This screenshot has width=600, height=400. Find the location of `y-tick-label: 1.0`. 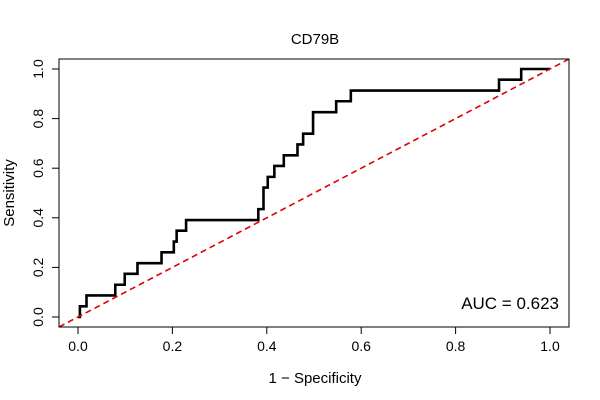

y-tick-label: 1.0 is located at coordinates (38, 69).